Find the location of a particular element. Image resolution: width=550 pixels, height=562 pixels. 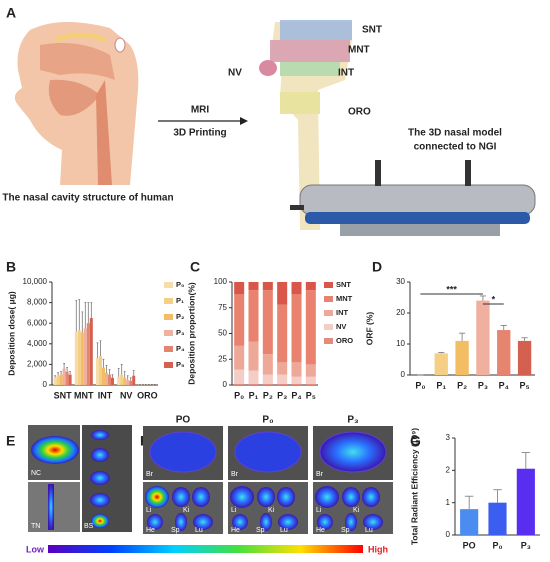

y-tick-label: 4,000 is located at coordinates (37, 343).